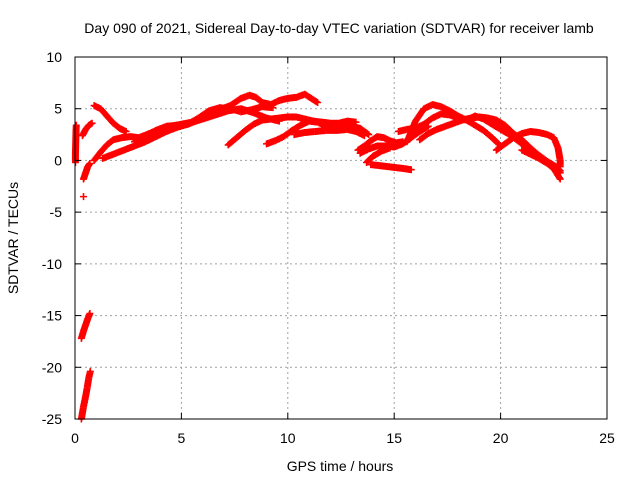 The width and height of the screenshot is (640, 480). Describe the element at coordinates (607, 438) in the screenshot. I see `x-tick-label: 25` at that location.